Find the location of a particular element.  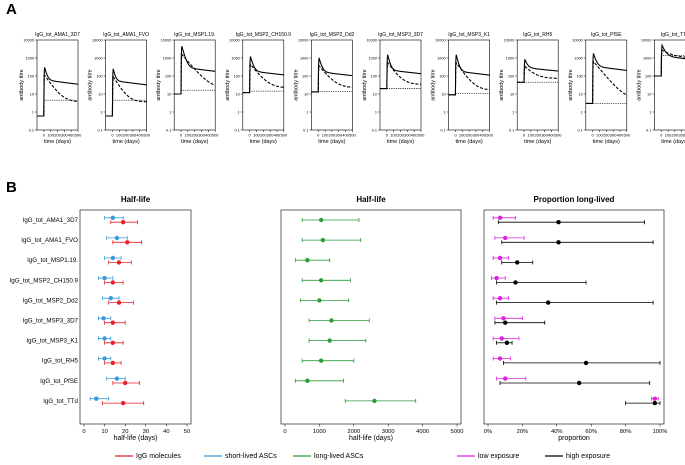

x-tick-label: 20 is located at coordinates (125, 432).